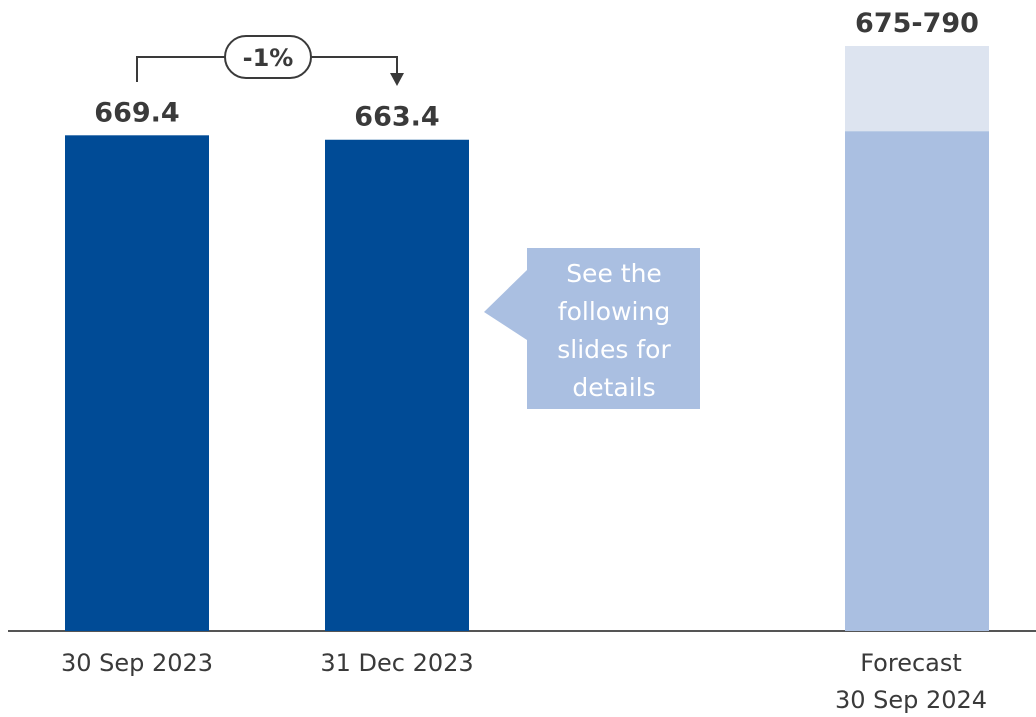 The width and height of the screenshot is (1036, 717). I want to click on category-label-forecast-line2: 30 Sep 2024, so click(911, 700).